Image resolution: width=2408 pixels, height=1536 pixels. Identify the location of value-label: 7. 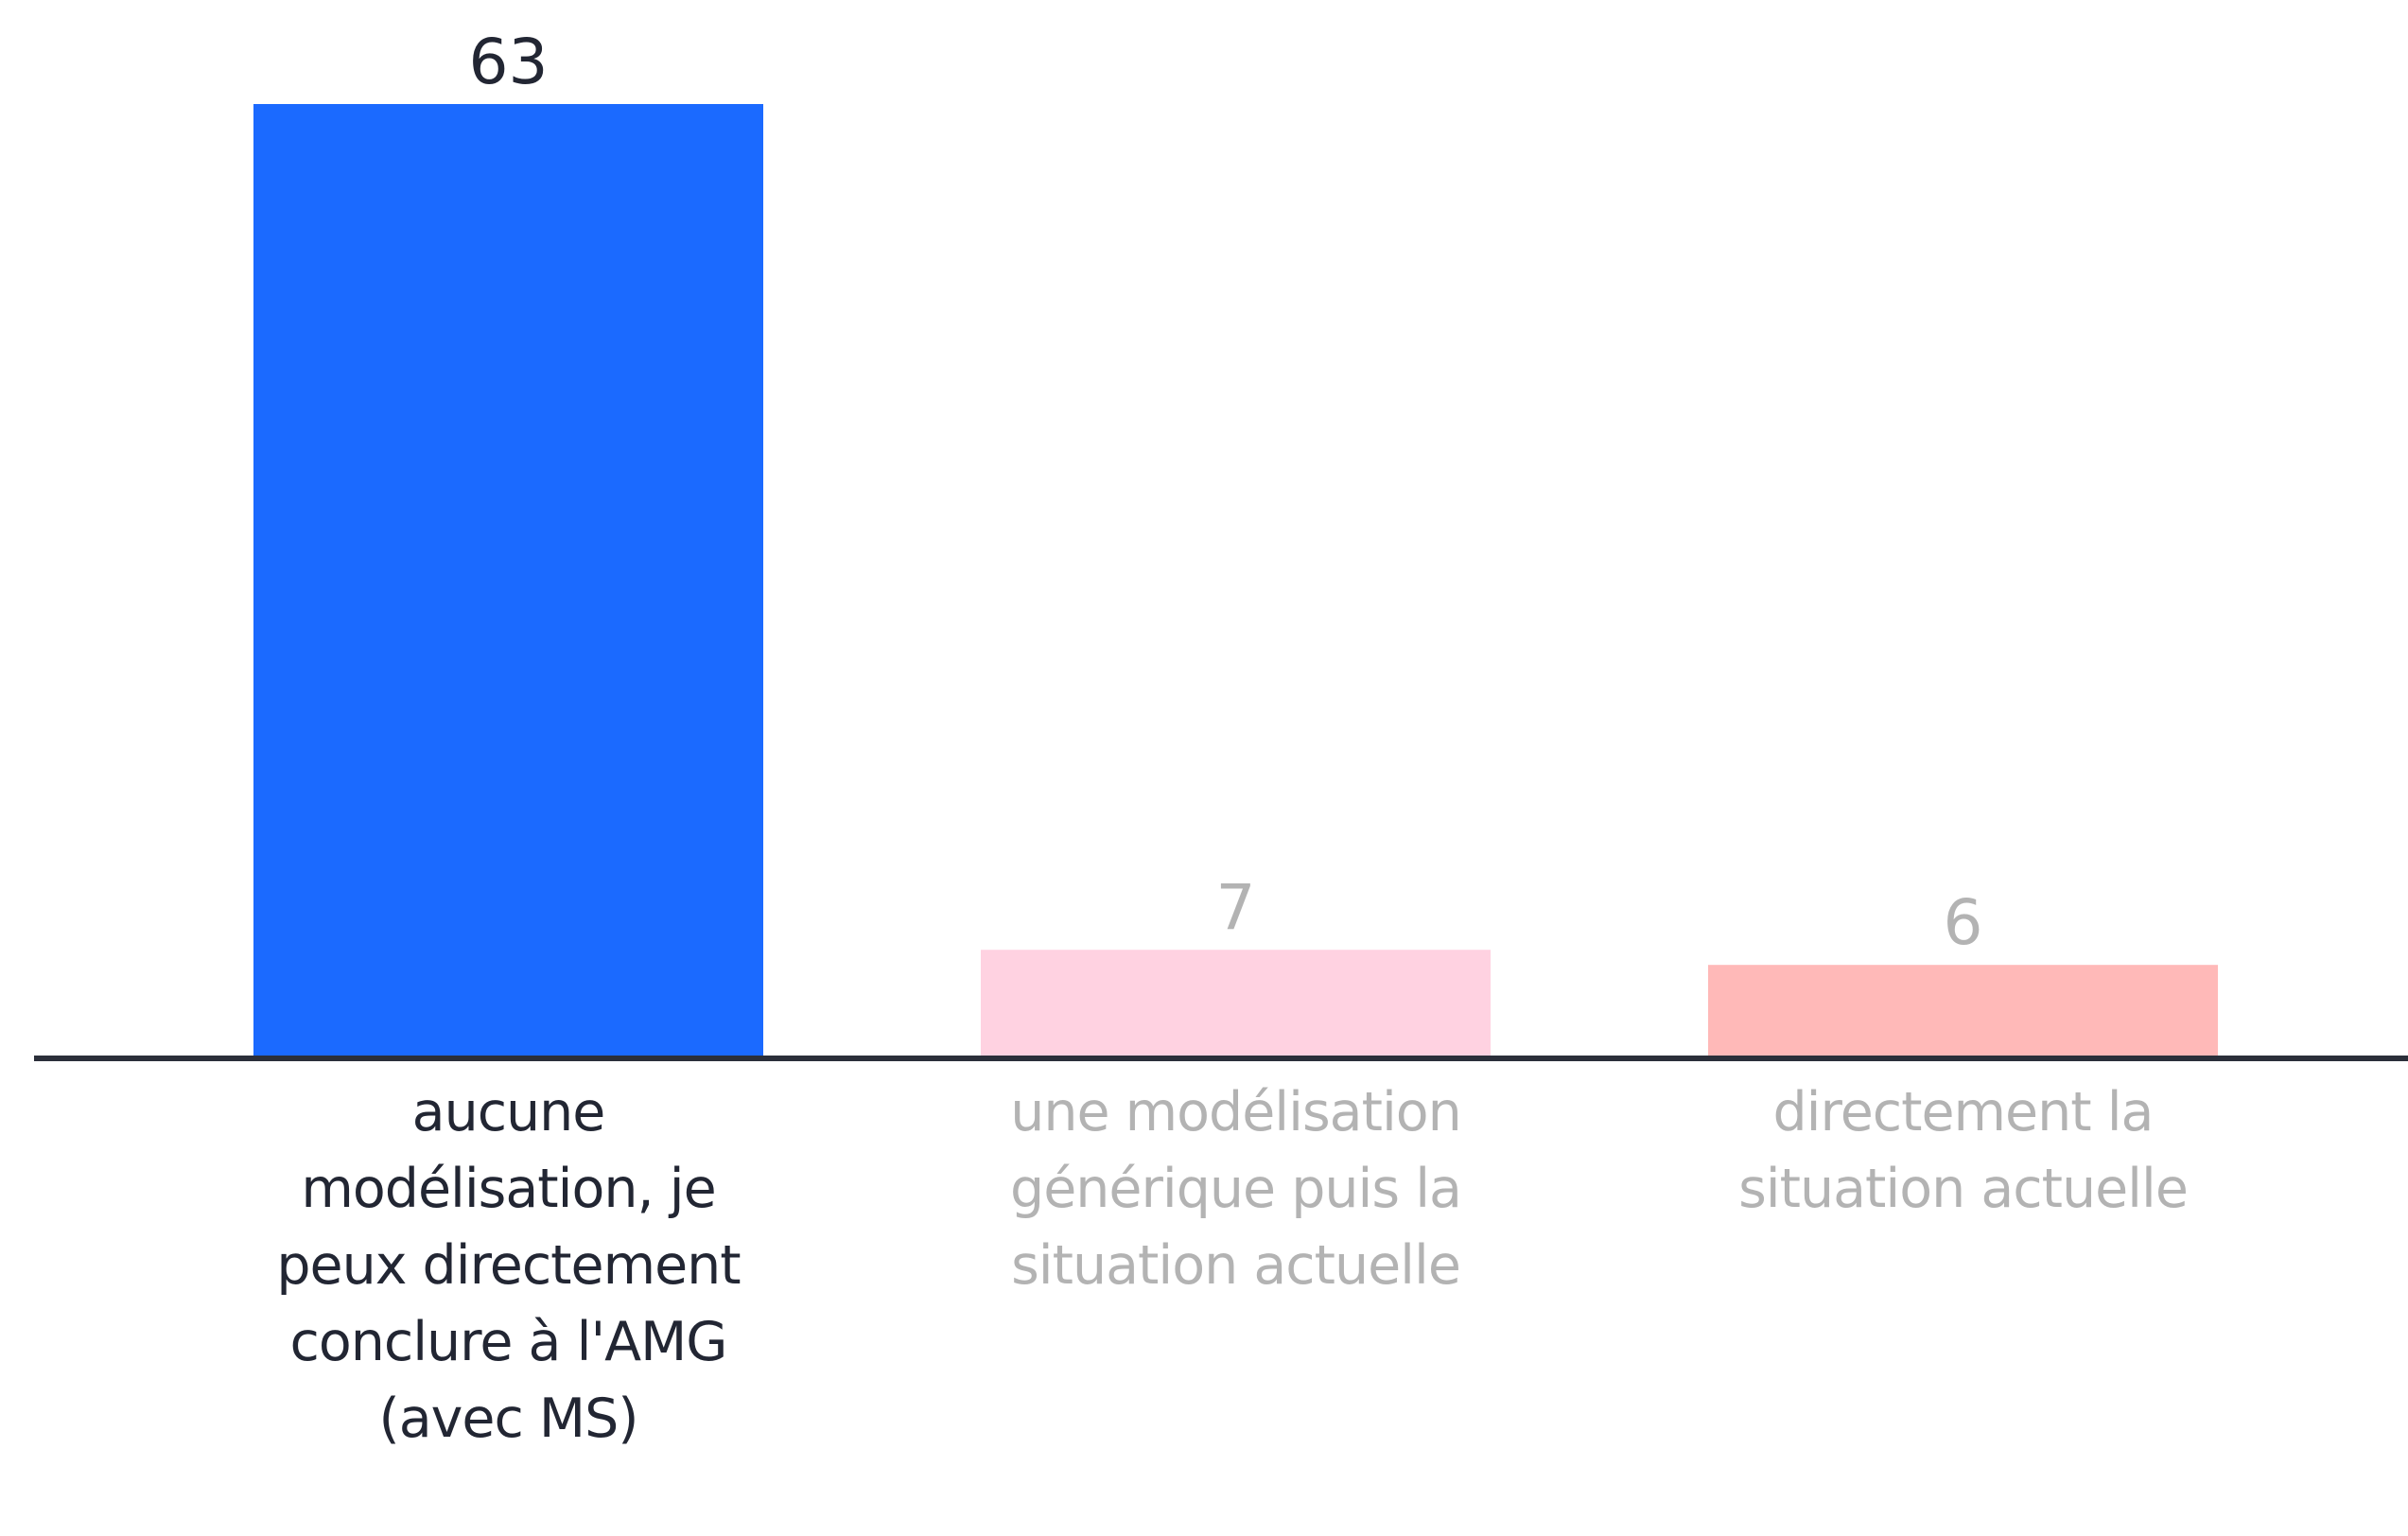
(1236, 908).